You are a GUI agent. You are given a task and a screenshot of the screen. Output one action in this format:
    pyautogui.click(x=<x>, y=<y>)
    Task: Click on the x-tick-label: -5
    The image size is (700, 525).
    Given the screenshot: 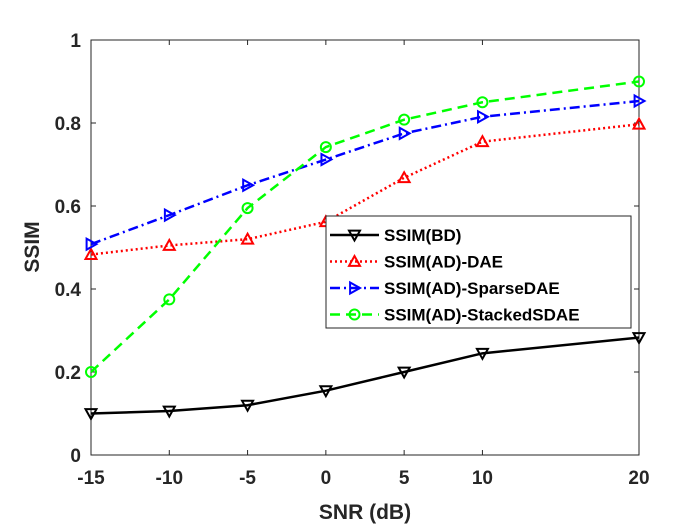 What is the action you would take?
    pyautogui.click(x=247, y=478)
    